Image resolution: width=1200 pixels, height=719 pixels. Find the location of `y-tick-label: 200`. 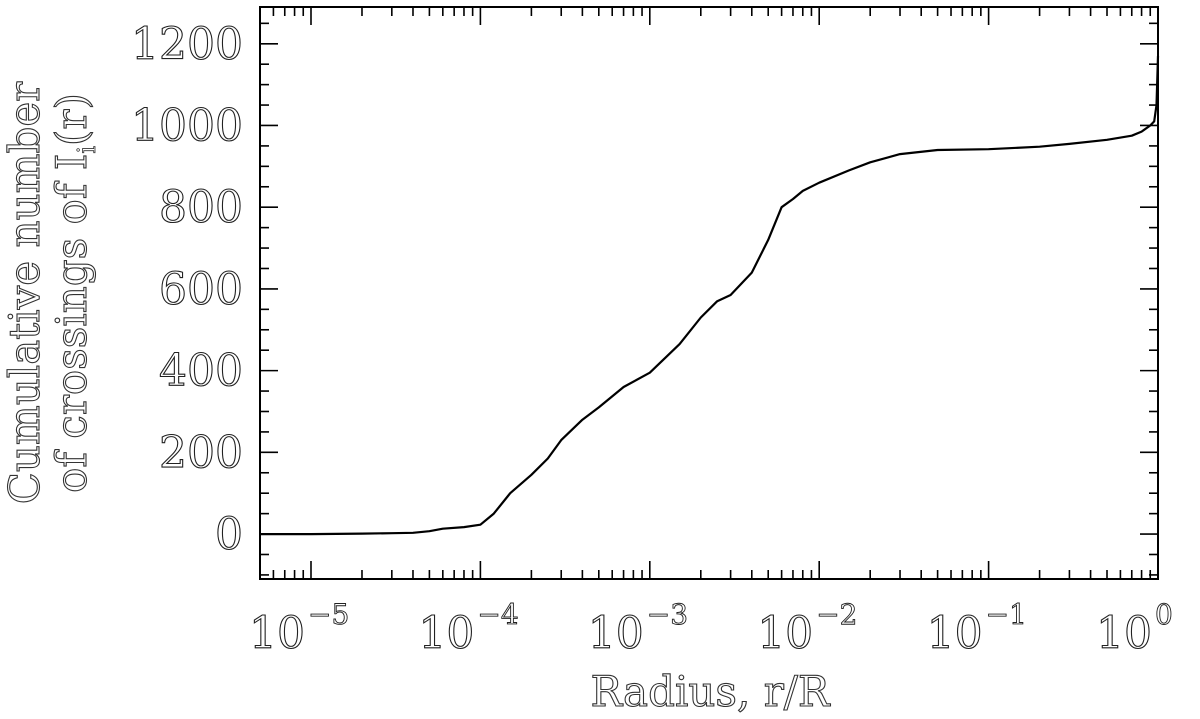

y-tick-label: 200 is located at coordinates (201, 452).